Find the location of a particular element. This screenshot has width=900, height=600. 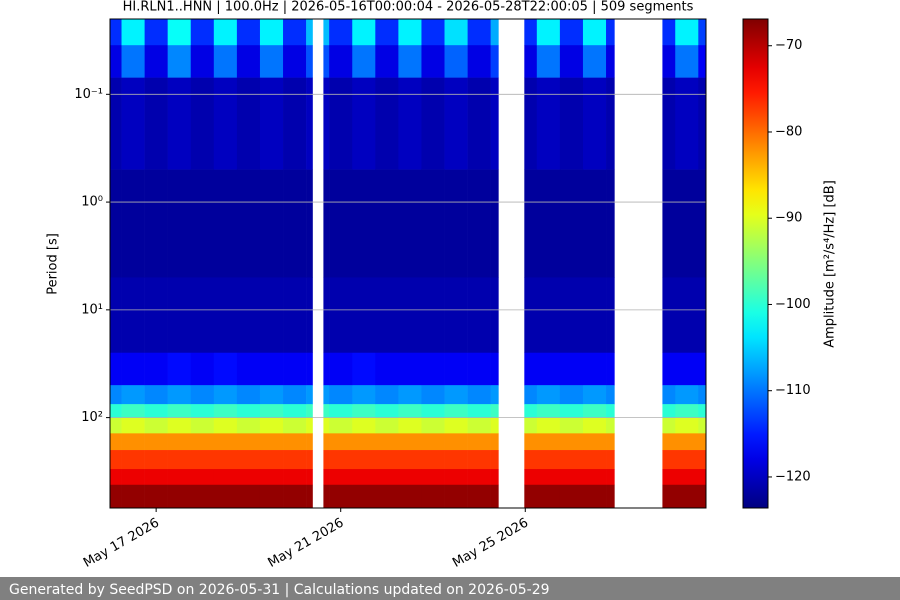

colorbar is located at coordinates (755, 263).